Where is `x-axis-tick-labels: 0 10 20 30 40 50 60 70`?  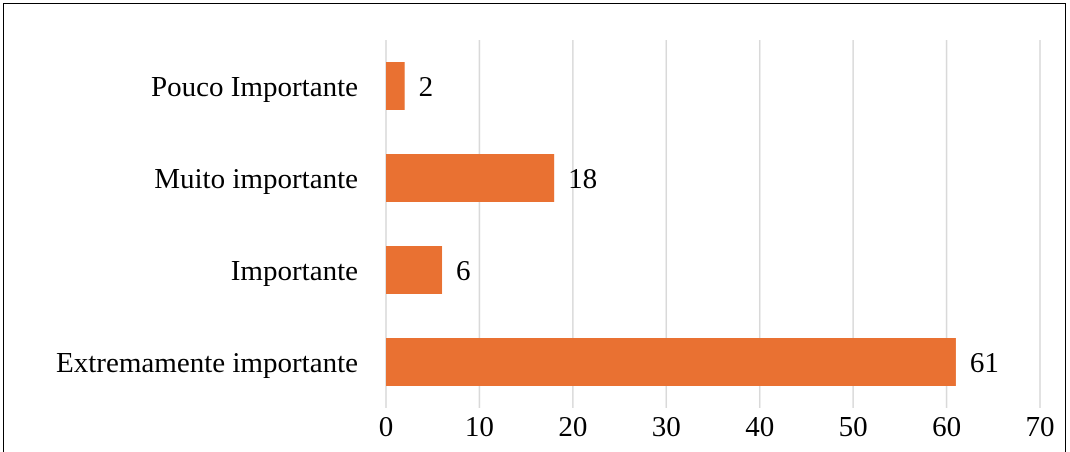 x-axis-tick-labels: 0 10 20 30 40 50 60 70 is located at coordinates (717, 427).